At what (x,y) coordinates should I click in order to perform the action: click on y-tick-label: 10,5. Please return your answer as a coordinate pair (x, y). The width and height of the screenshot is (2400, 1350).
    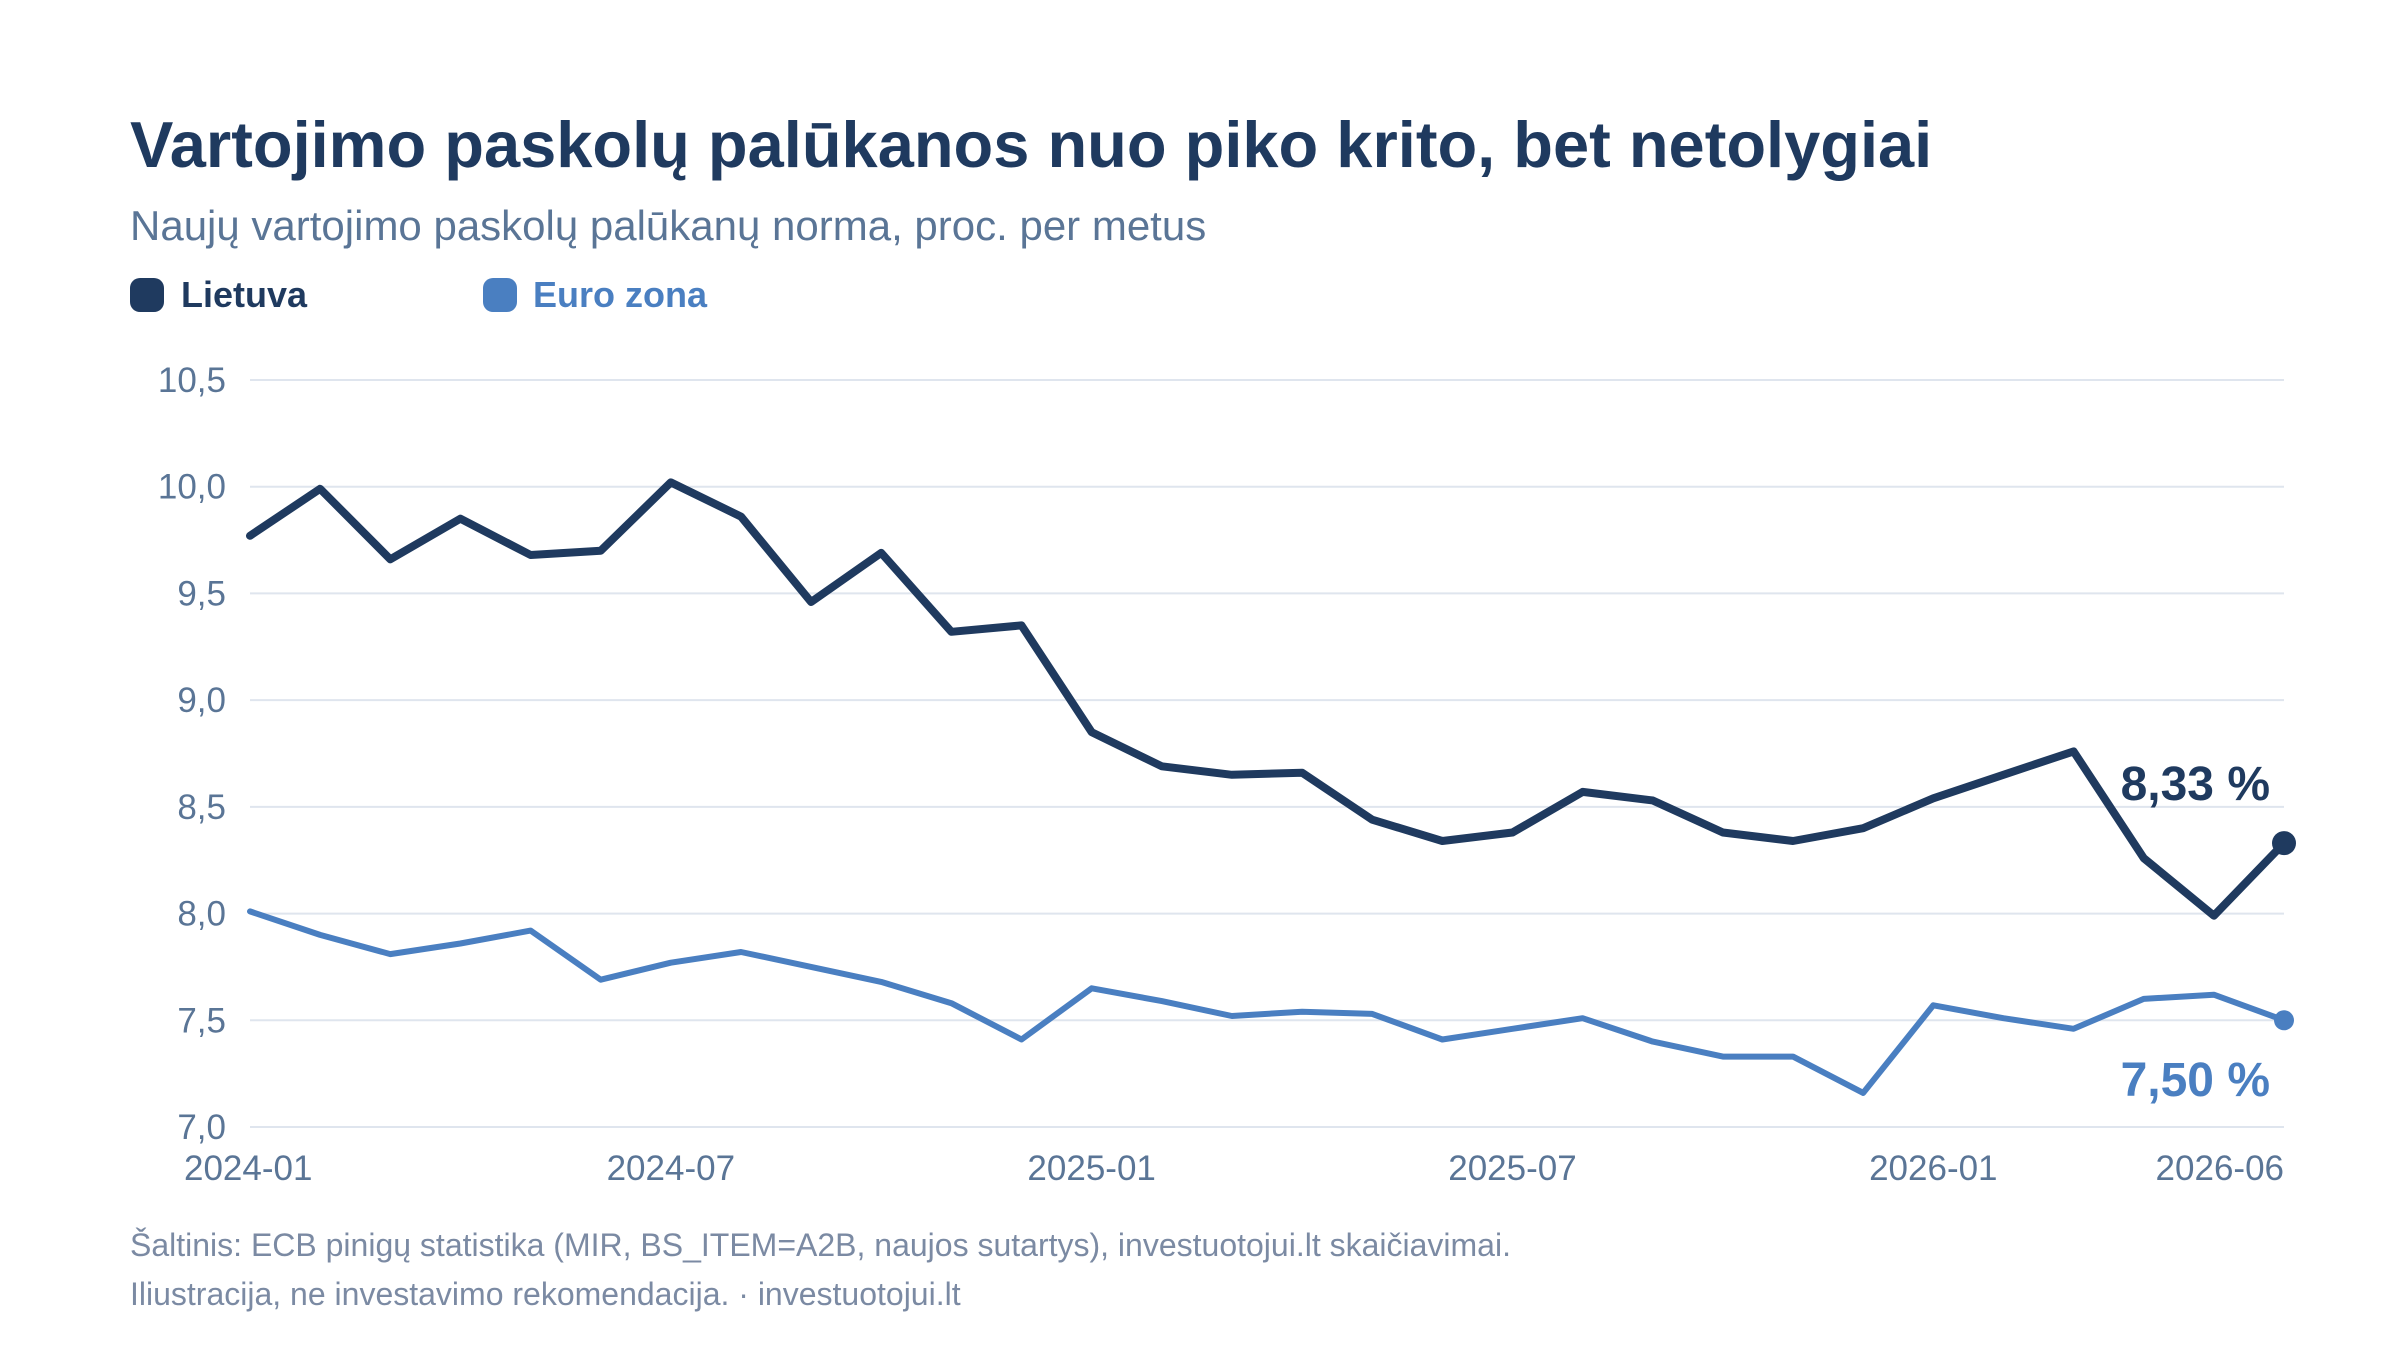
    Looking at the image, I should click on (192, 380).